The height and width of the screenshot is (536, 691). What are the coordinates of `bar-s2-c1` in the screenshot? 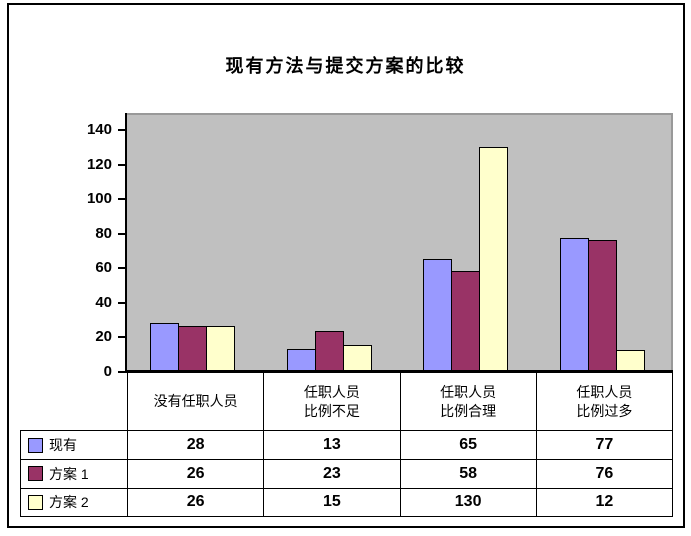 It's located at (192, 348).